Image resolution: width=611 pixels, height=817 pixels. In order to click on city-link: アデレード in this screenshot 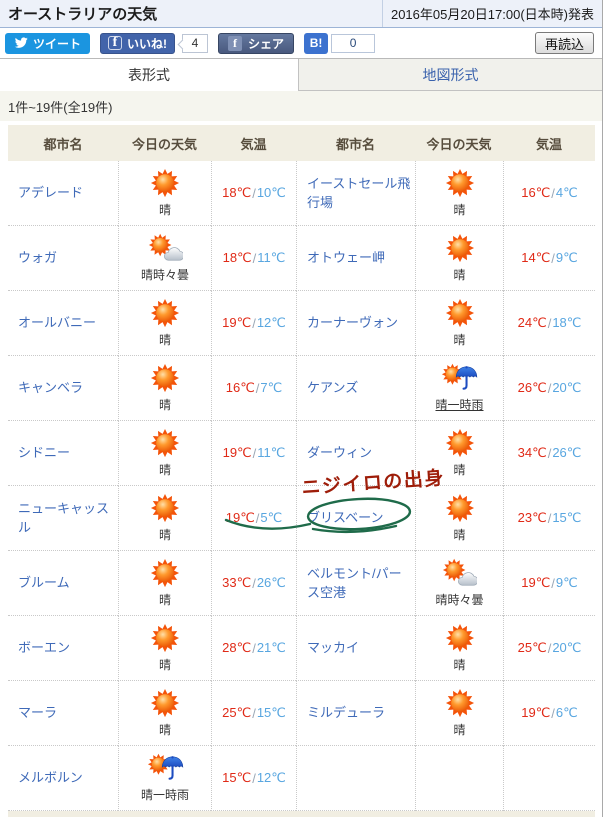, I will do `click(51, 193)`.